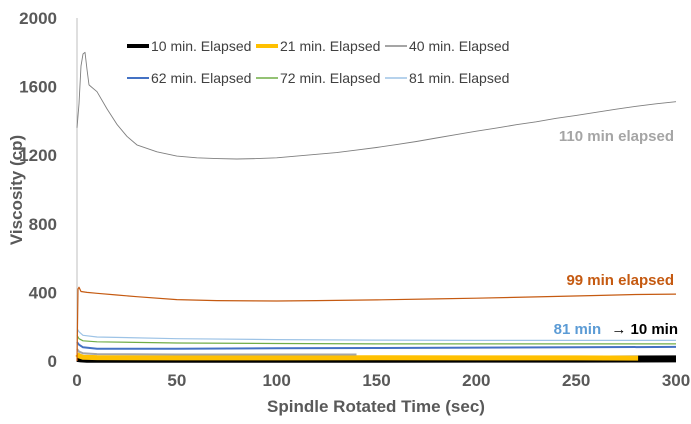  What do you see at coordinates (38, 87) in the screenshot?
I see `y-tick-label: 1600` at bounding box center [38, 87].